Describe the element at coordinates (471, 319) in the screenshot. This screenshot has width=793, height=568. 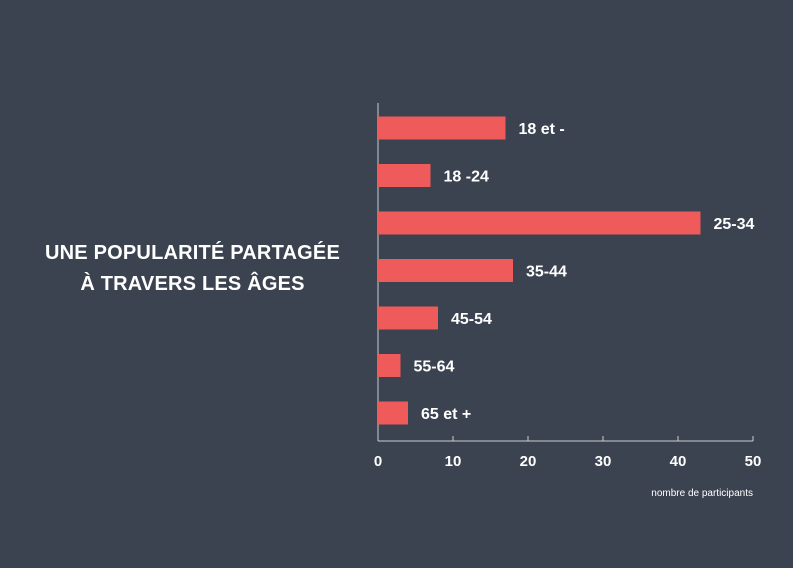
I see `bar-label-4: 45-54` at that location.